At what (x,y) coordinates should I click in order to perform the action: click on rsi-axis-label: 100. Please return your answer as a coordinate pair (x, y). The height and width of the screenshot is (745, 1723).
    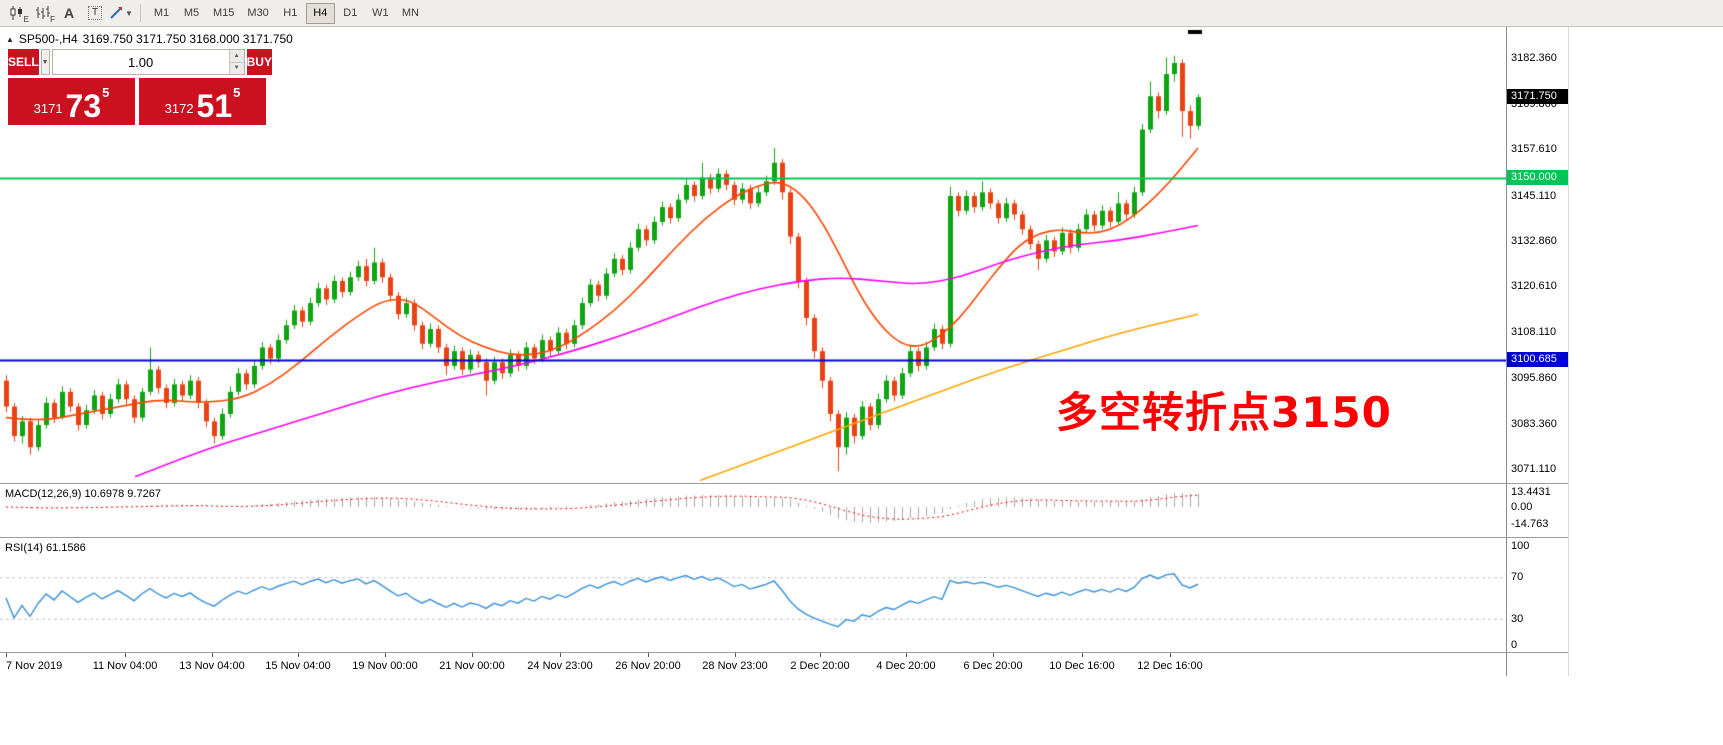
    Looking at the image, I should click on (1520, 546).